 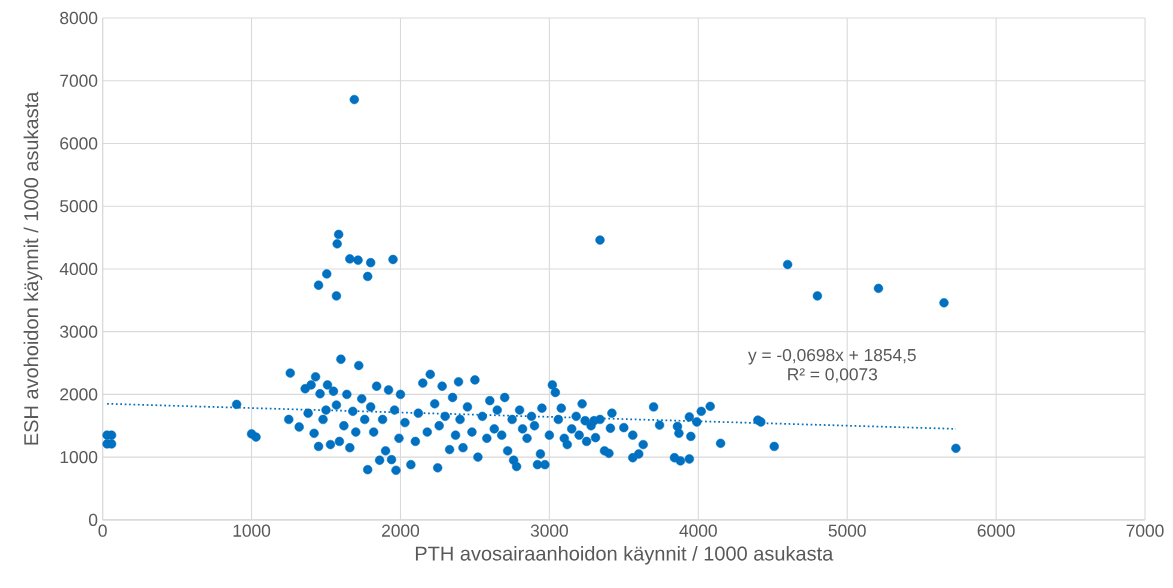 What do you see at coordinates (832, 356) in the screenshot?
I see `annotation: y = -0,0698x + 1854,5` at bounding box center [832, 356].